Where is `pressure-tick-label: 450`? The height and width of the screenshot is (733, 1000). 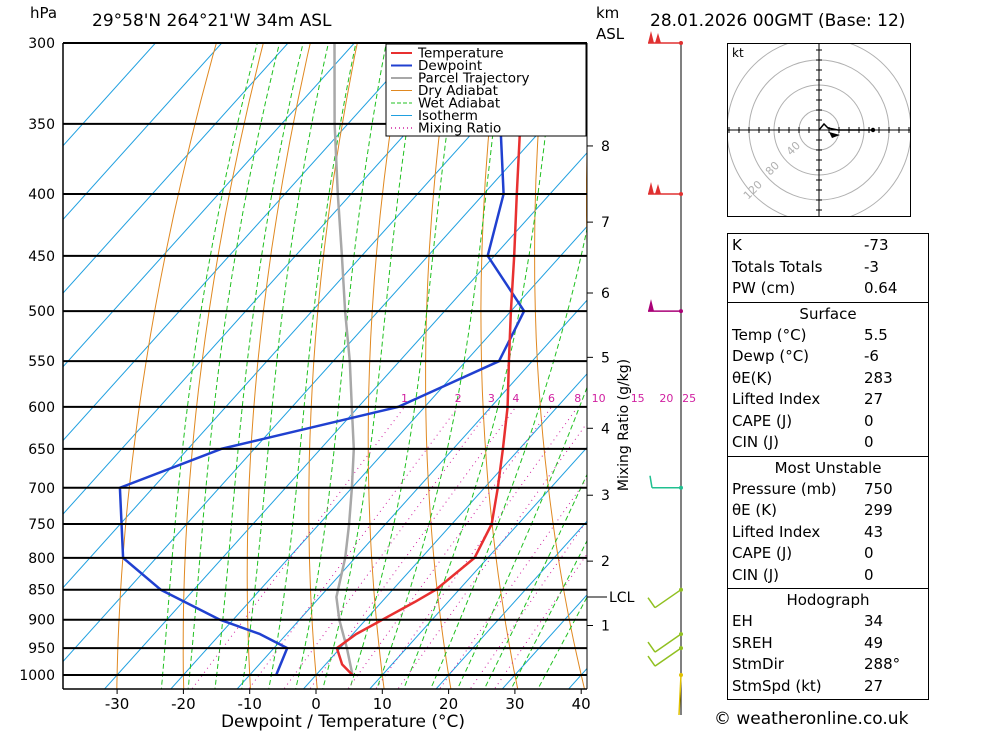 pressure-tick-label: 450 is located at coordinates (41, 257).